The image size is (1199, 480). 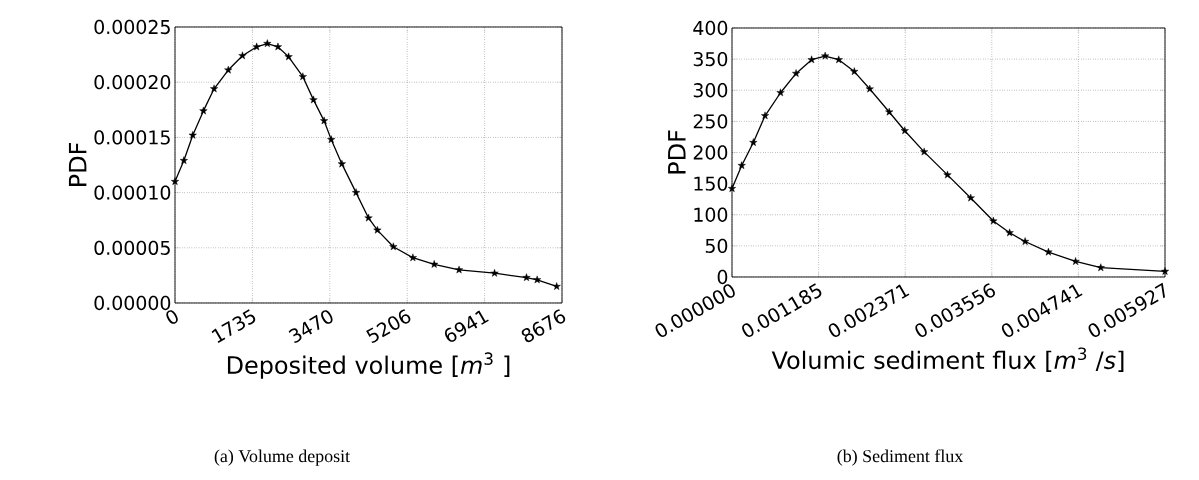 I want to click on y-tick-label: 350, so click(x=710, y=59).